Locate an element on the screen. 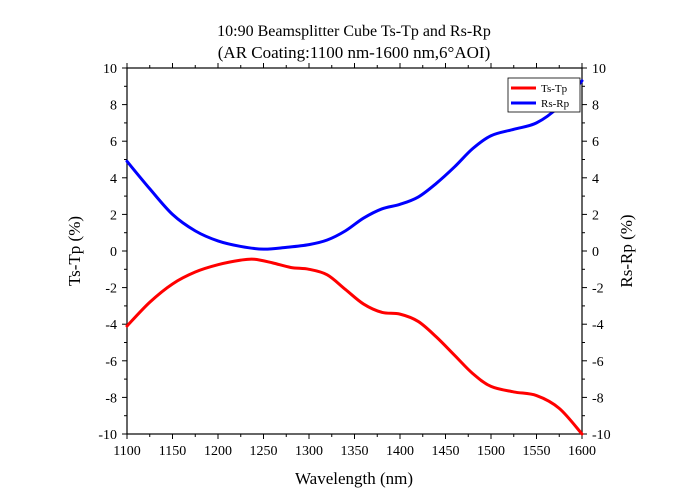 The image size is (700, 503). x-tick-label: 1250 is located at coordinates (264, 451).